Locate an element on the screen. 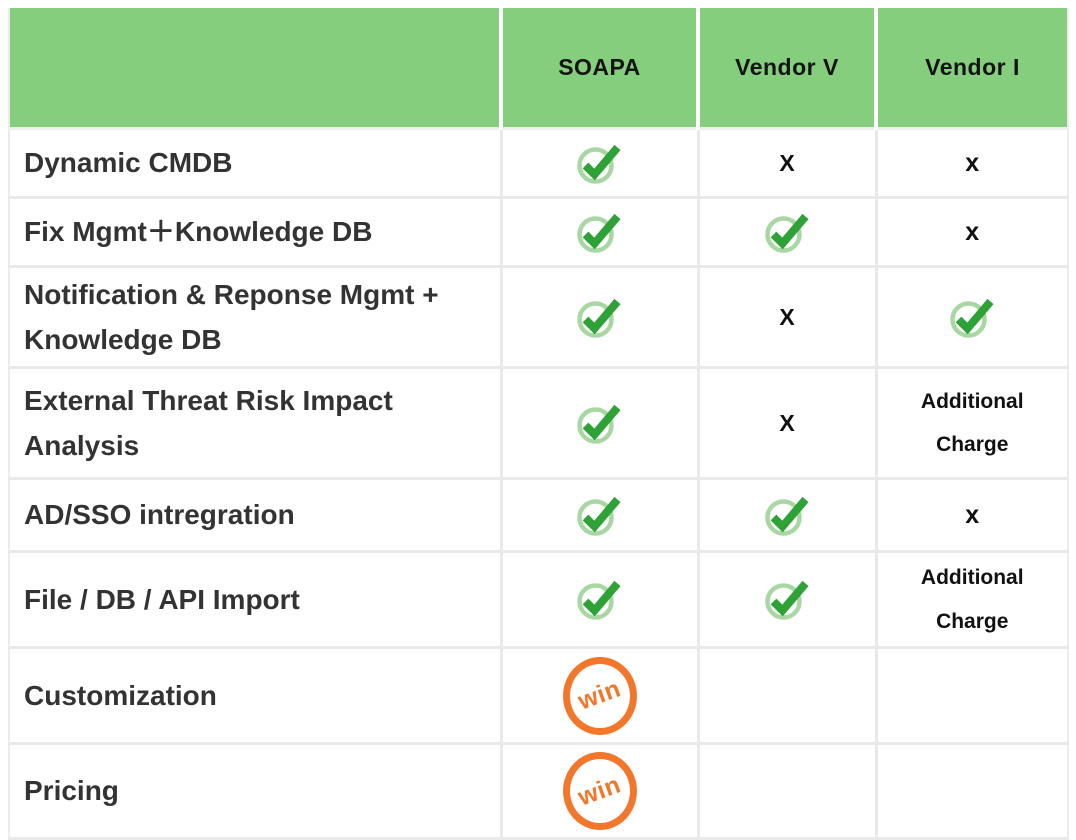 This screenshot has width=1076, height=840. feature-label: Fix Mgmt＋Knowledge DB is located at coordinates (256, 232).